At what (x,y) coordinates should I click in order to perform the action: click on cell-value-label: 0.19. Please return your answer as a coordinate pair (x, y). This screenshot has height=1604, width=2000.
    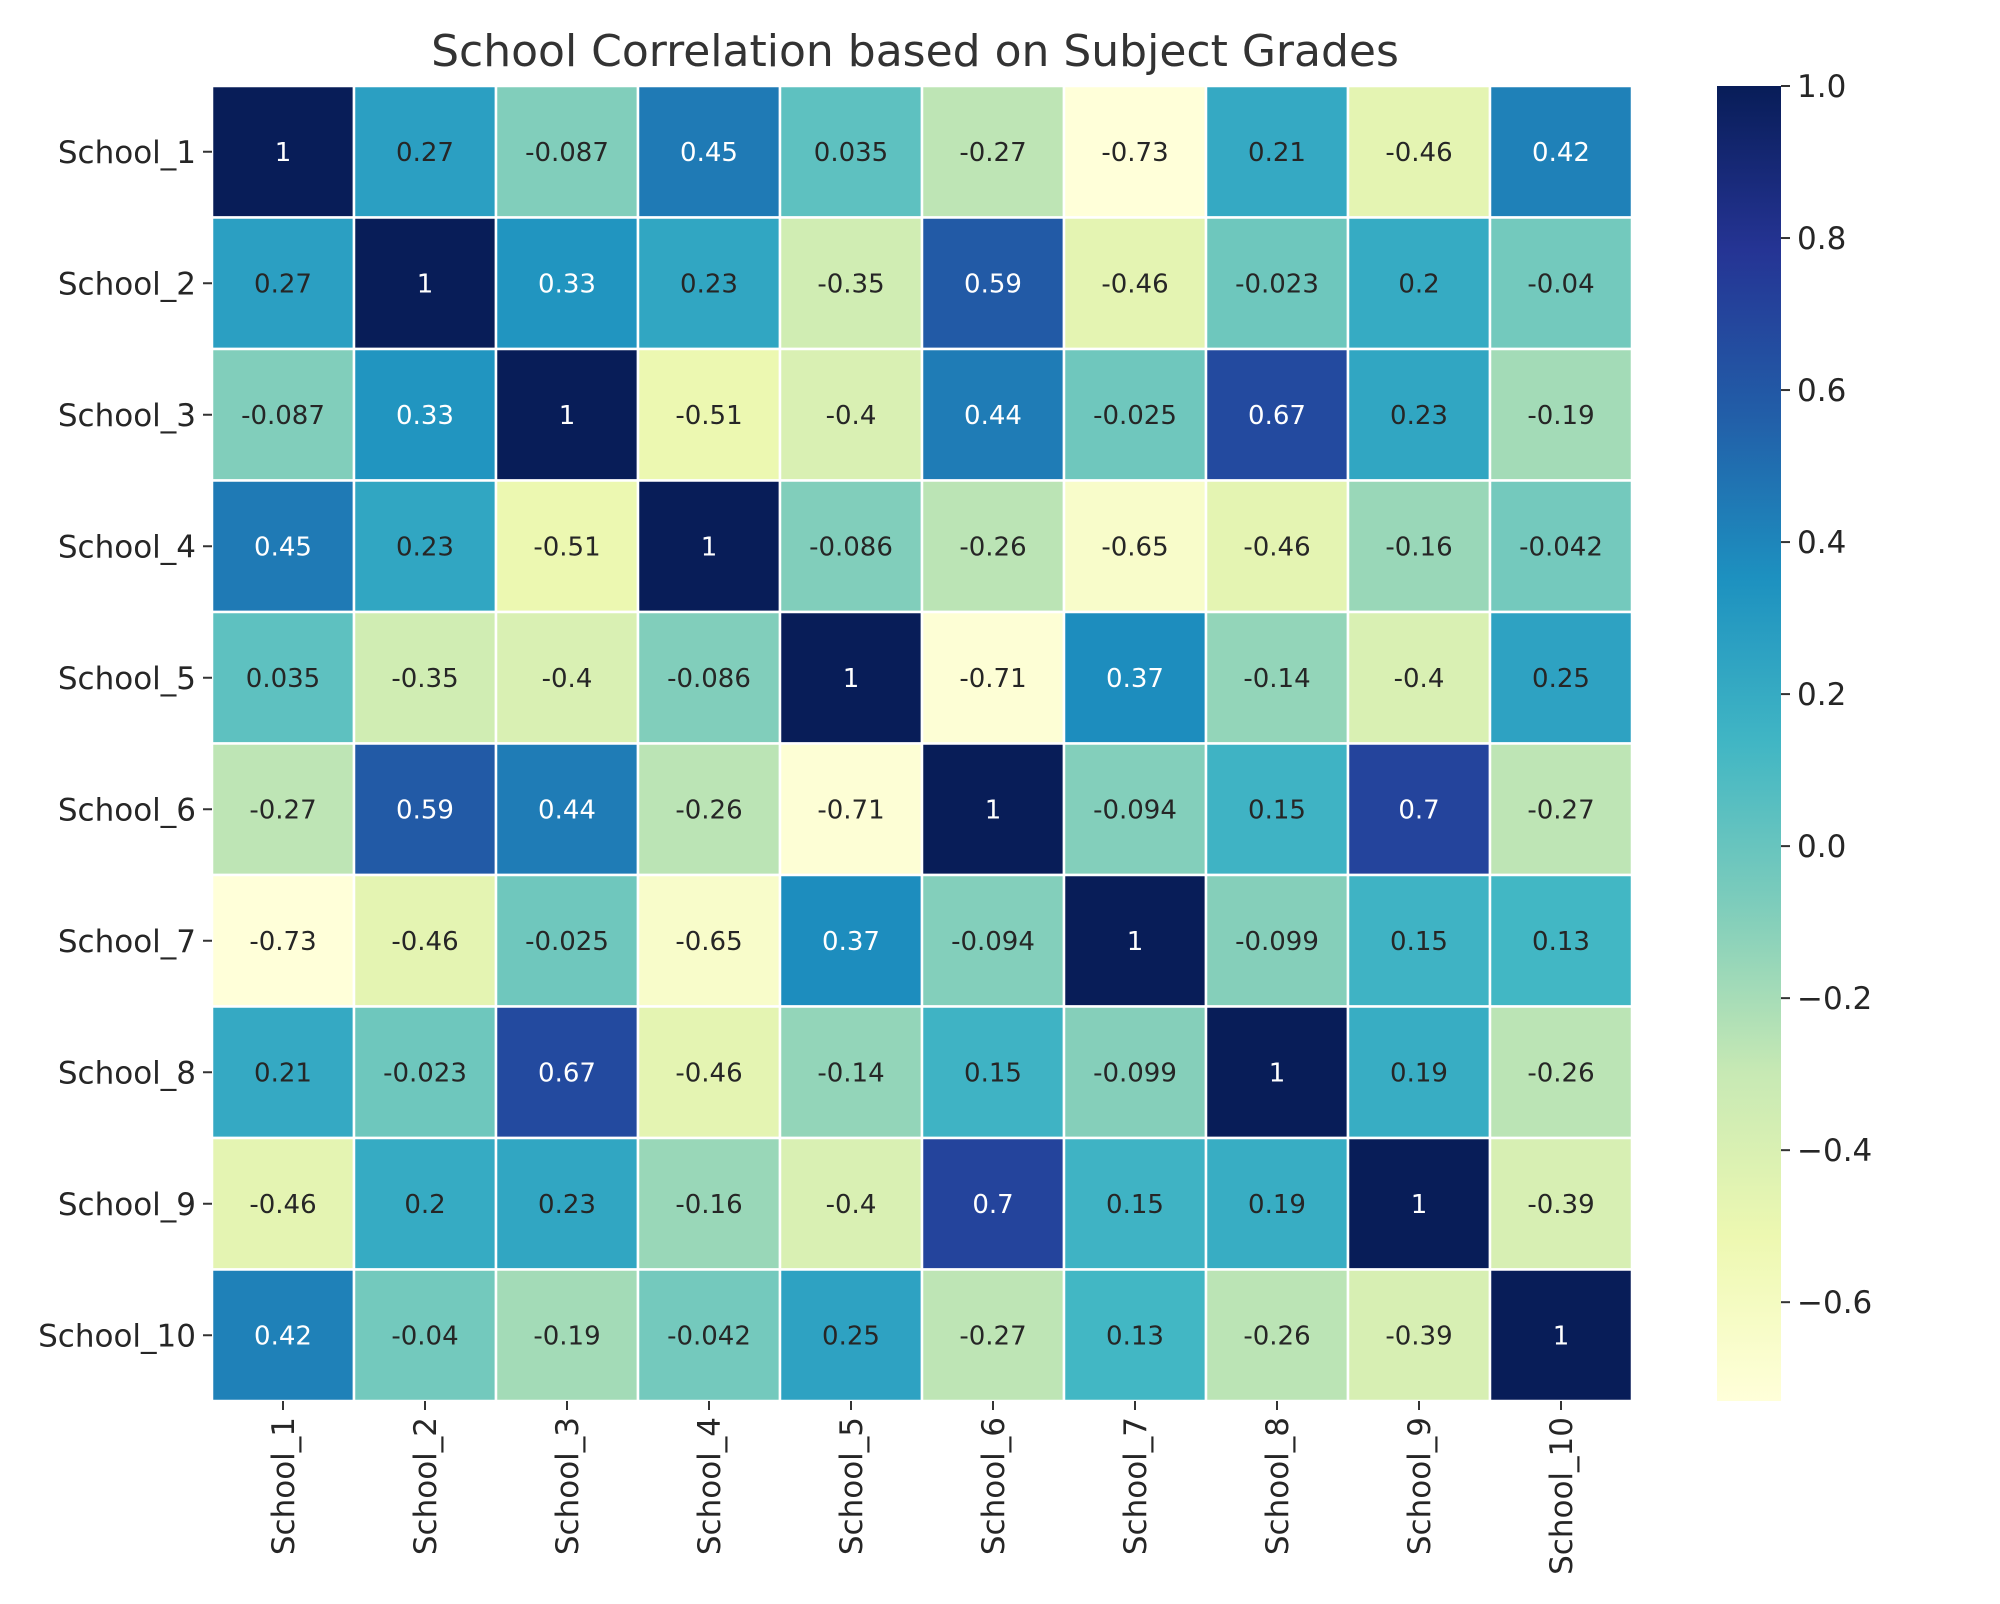
    Looking at the image, I should click on (1419, 1073).